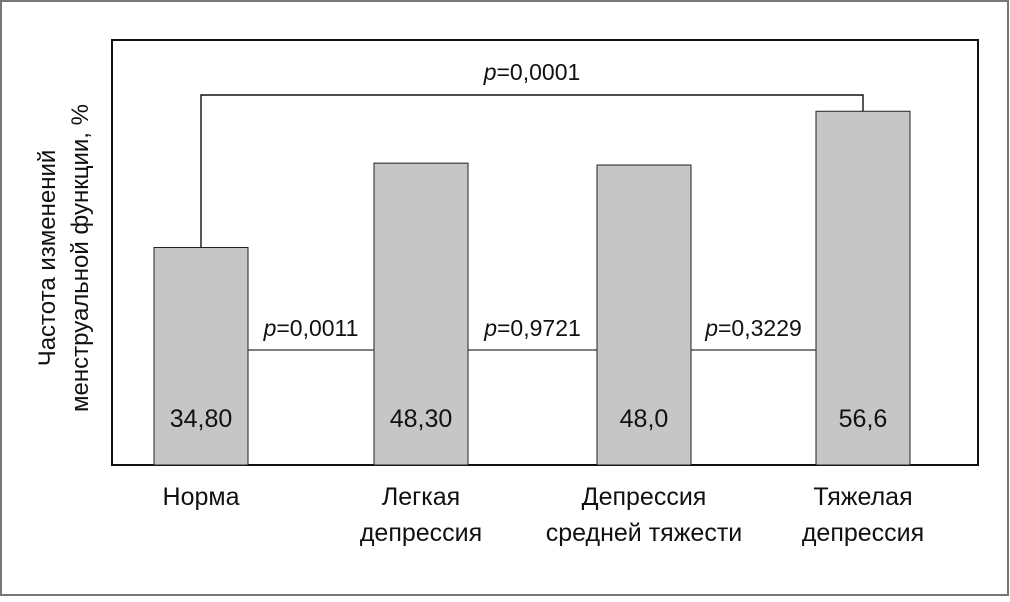 This screenshot has width=1010, height=602. What do you see at coordinates (863, 533) in the screenshot?
I see `x-tick-label-4-line-2: депрессия` at bounding box center [863, 533].